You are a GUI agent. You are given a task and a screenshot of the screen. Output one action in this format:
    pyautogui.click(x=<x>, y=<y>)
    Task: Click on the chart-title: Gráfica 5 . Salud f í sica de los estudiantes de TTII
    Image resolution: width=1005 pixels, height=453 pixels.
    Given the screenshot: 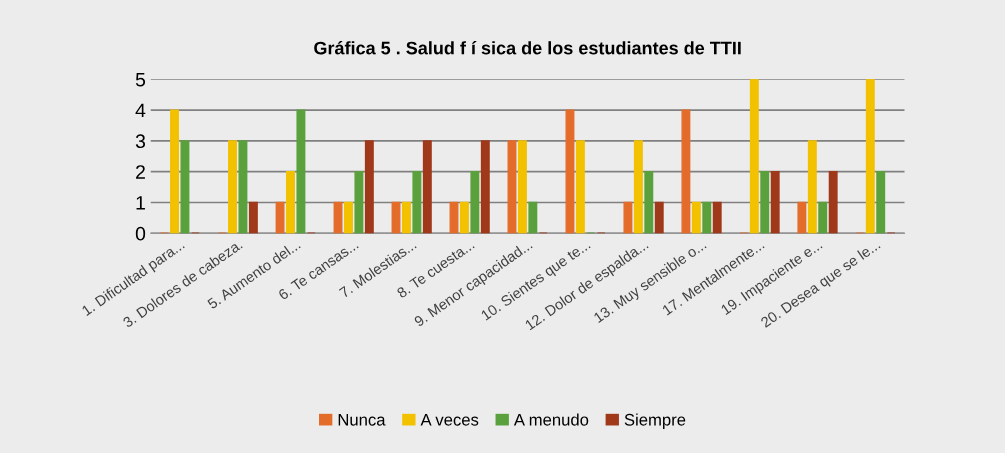 What is the action you would take?
    pyautogui.click(x=527, y=48)
    